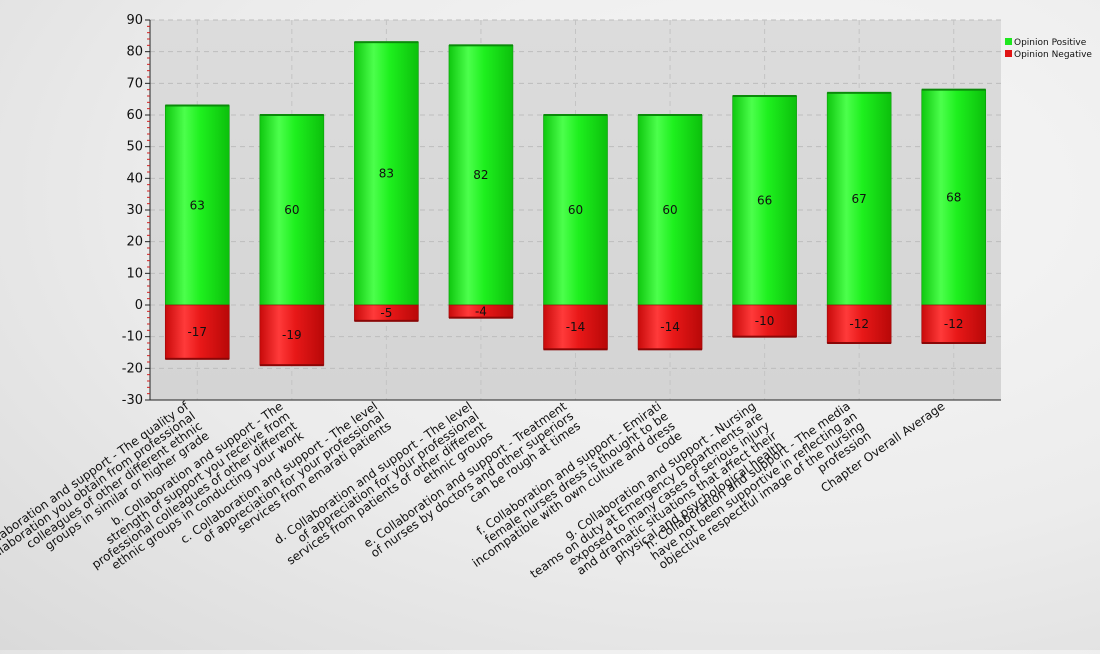  Describe the element at coordinates (132, 337) in the screenshot. I see `y-tick-label: -10` at that location.